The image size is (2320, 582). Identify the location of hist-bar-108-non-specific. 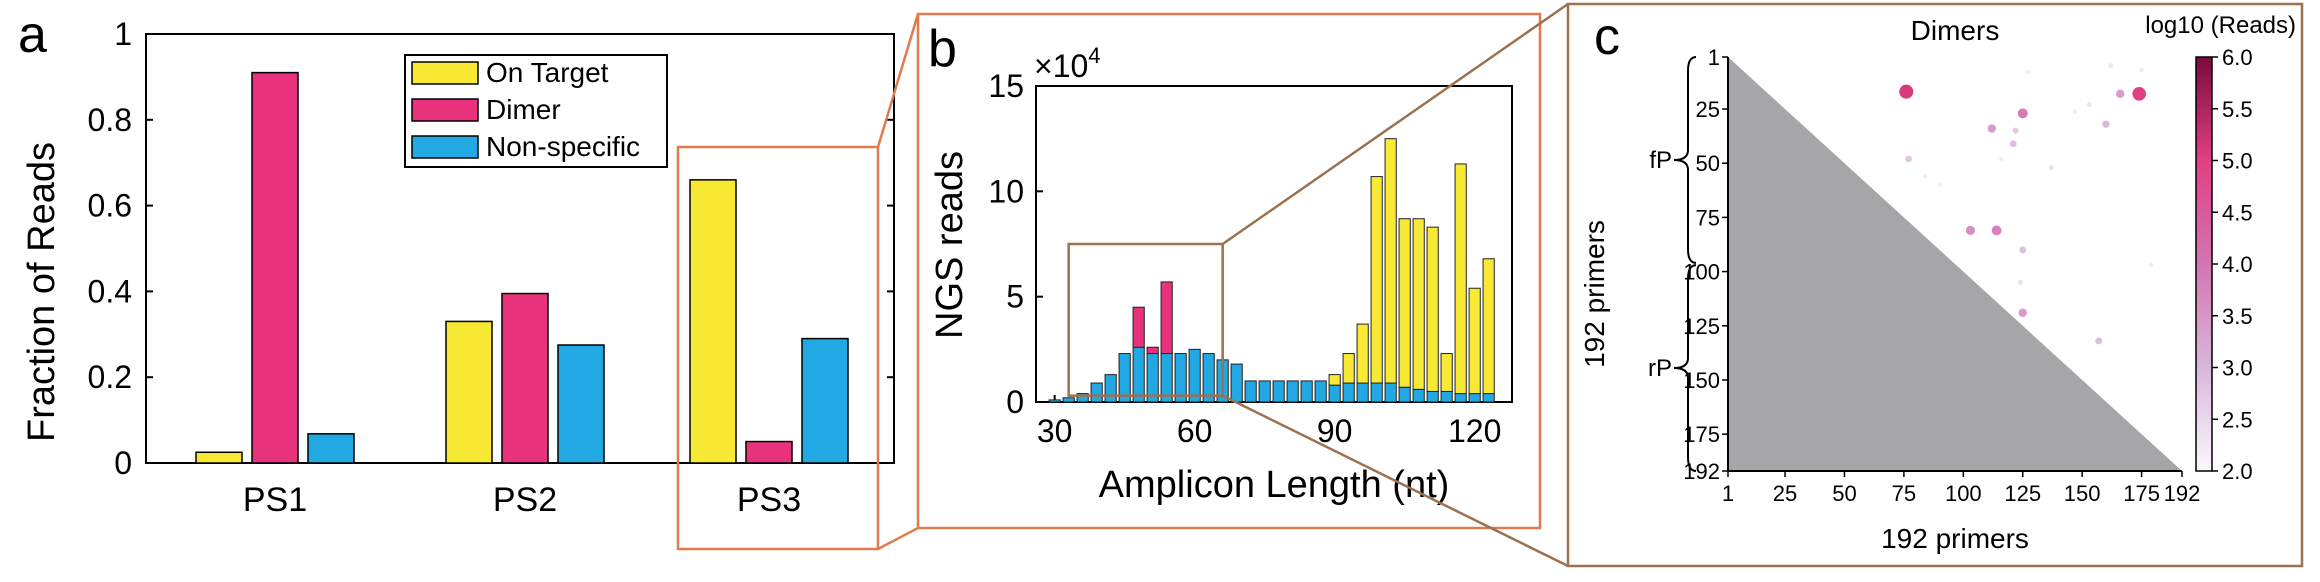
(1418, 395).